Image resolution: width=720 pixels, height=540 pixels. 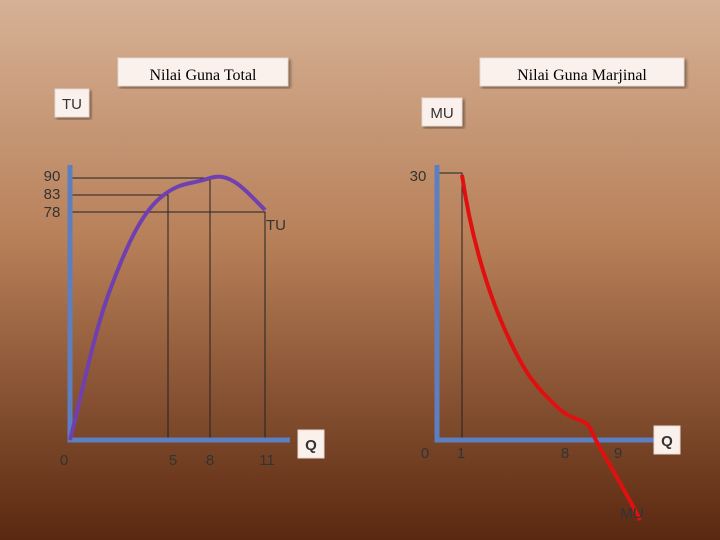 I want to click on curve-label: MU, so click(x=631, y=513).